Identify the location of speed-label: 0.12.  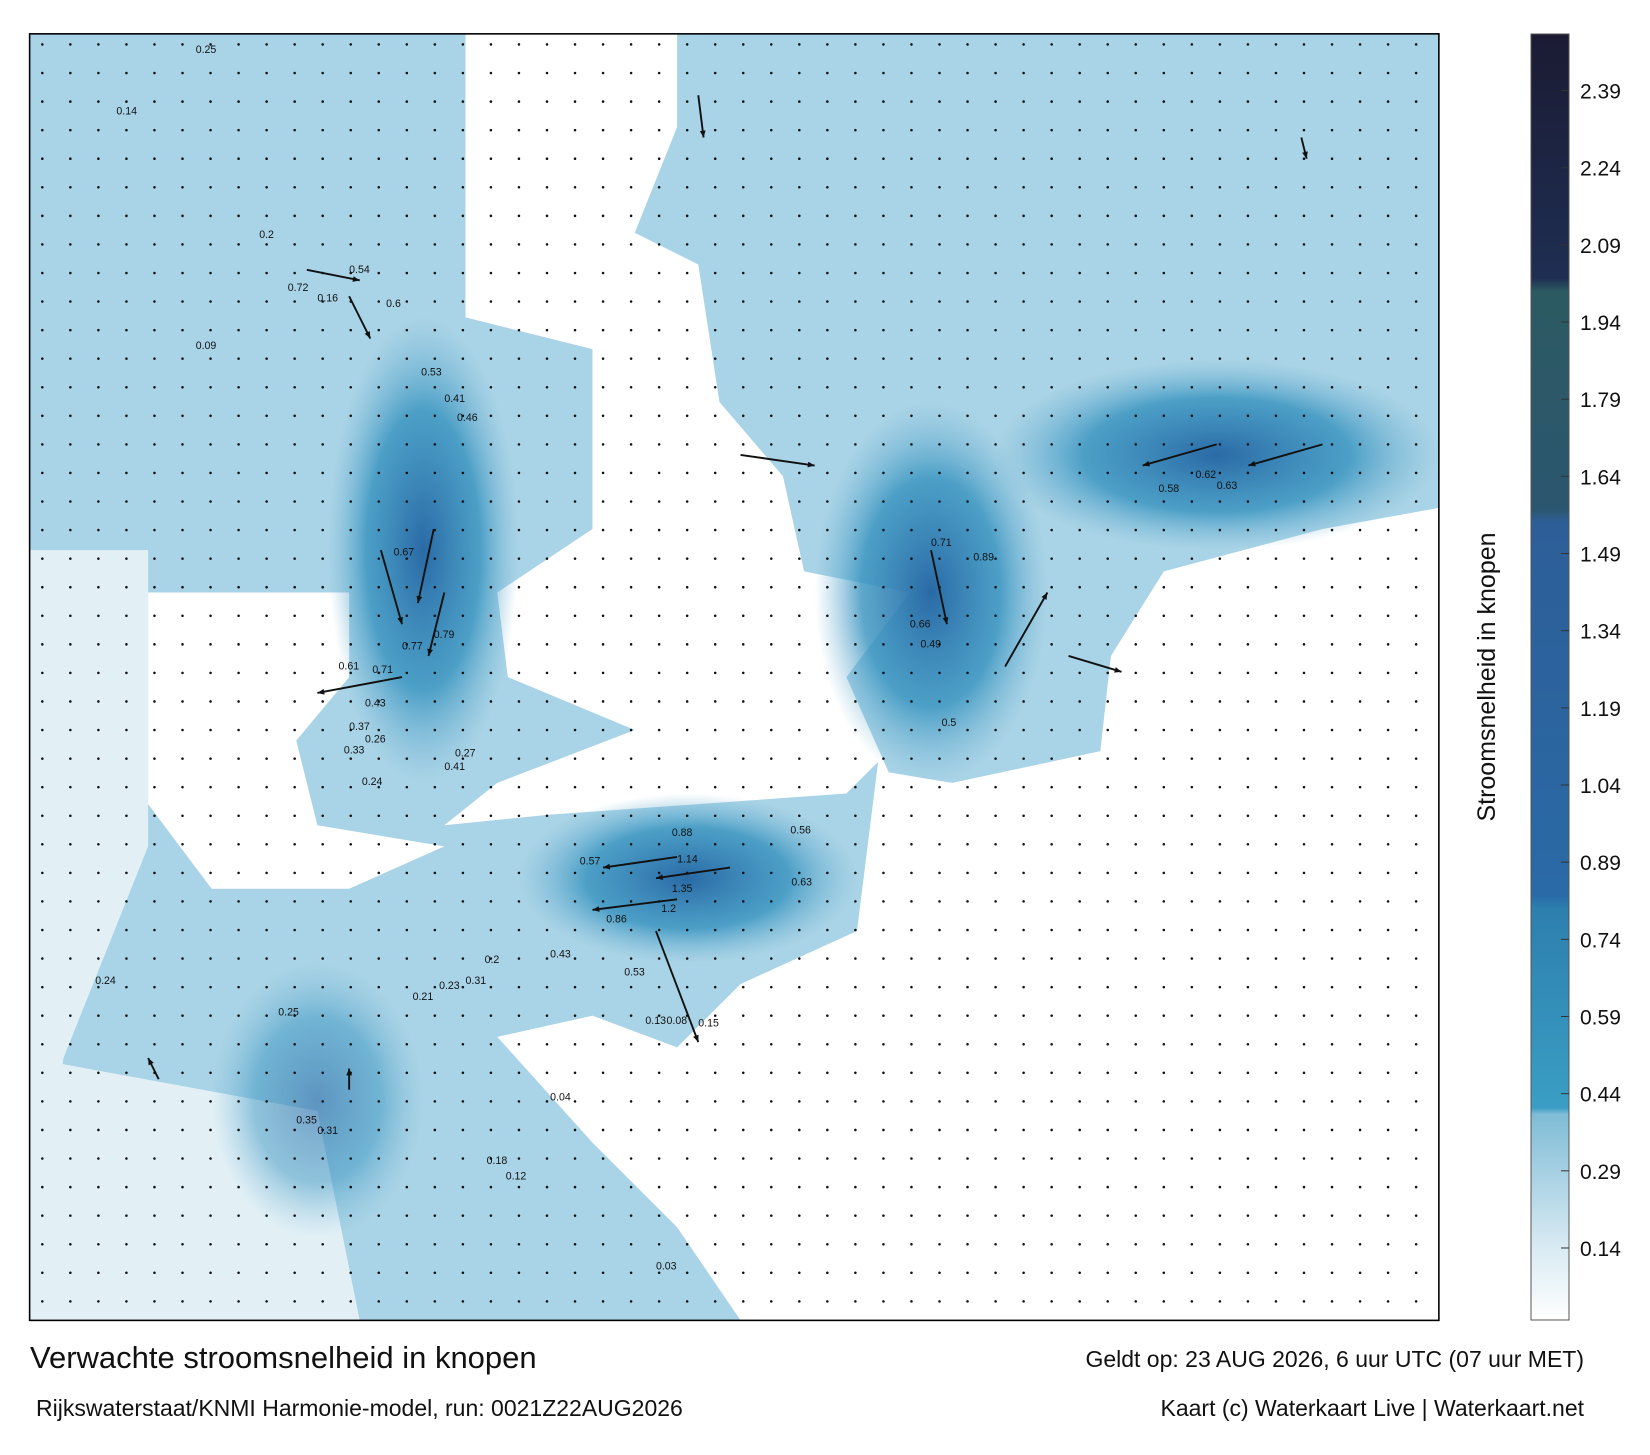
(516, 1177).